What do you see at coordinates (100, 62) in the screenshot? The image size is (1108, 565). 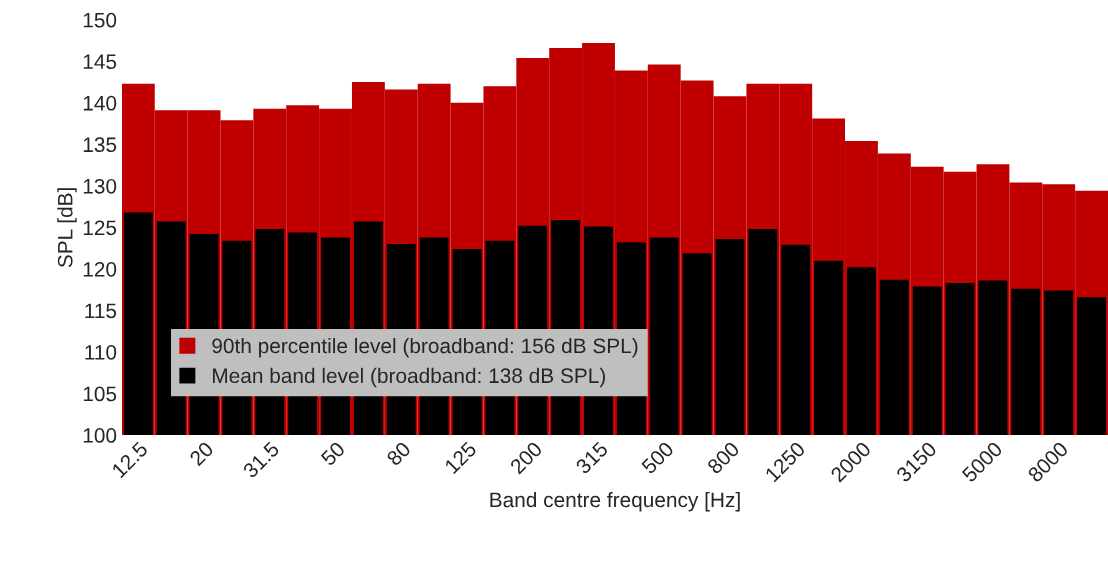 I see `y-tick-label: 145` at bounding box center [100, 62].